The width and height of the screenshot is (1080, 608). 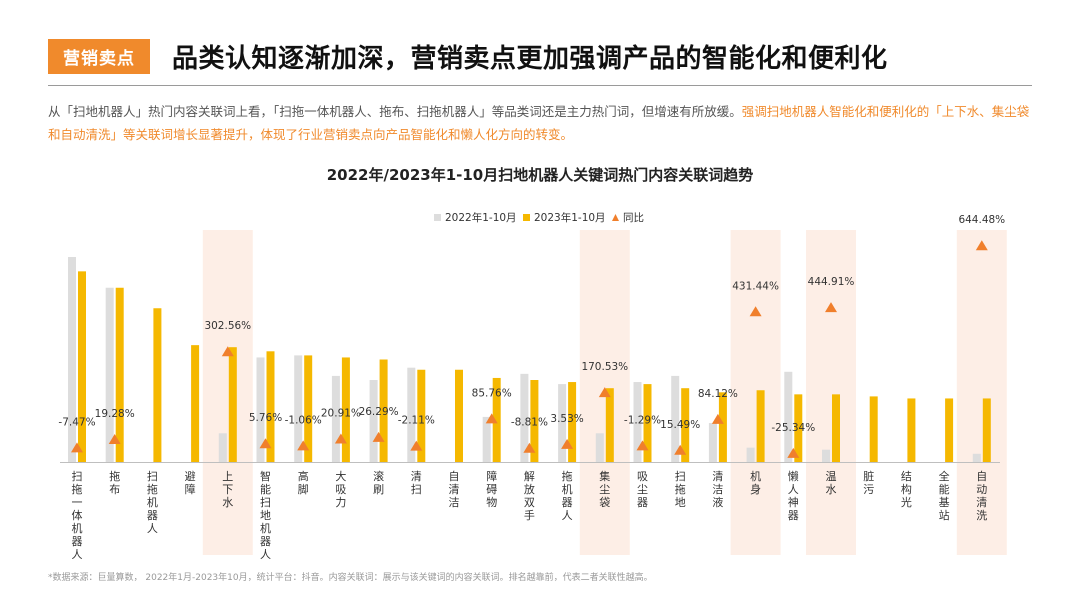 I want to click on growth-label: -1.06%, so click(x=303, y=420).